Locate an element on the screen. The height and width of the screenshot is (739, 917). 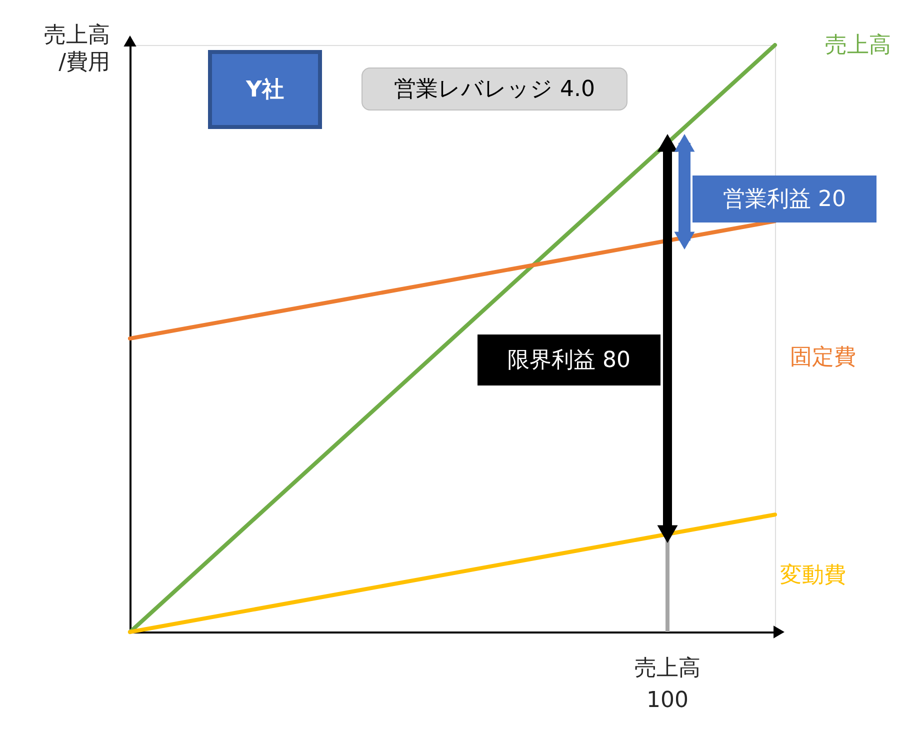
x-axis-title: 売上高 is located at coordinates (667, 668).